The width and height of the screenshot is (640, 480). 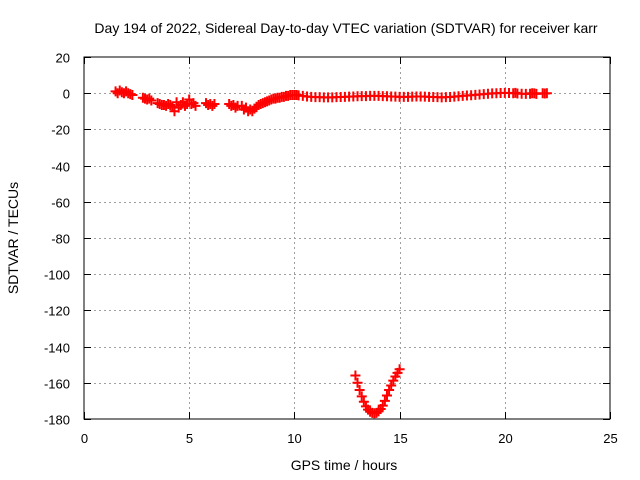 I want to click on x-tick-label: 25, so click(x=610, y=438).